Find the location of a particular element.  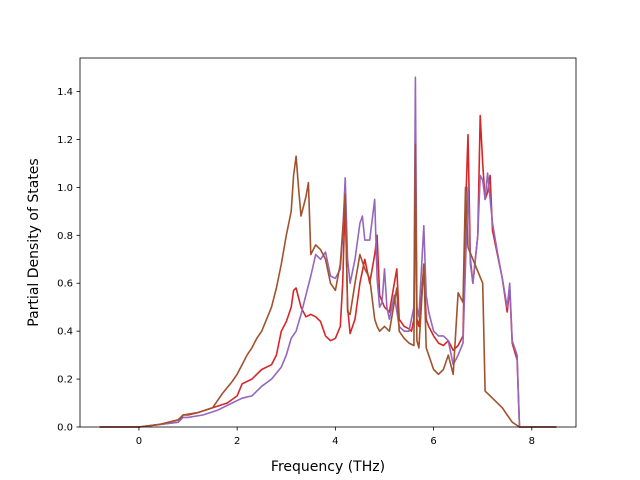

y-tick-label: 0.4 is located at coordinates (65, 332).